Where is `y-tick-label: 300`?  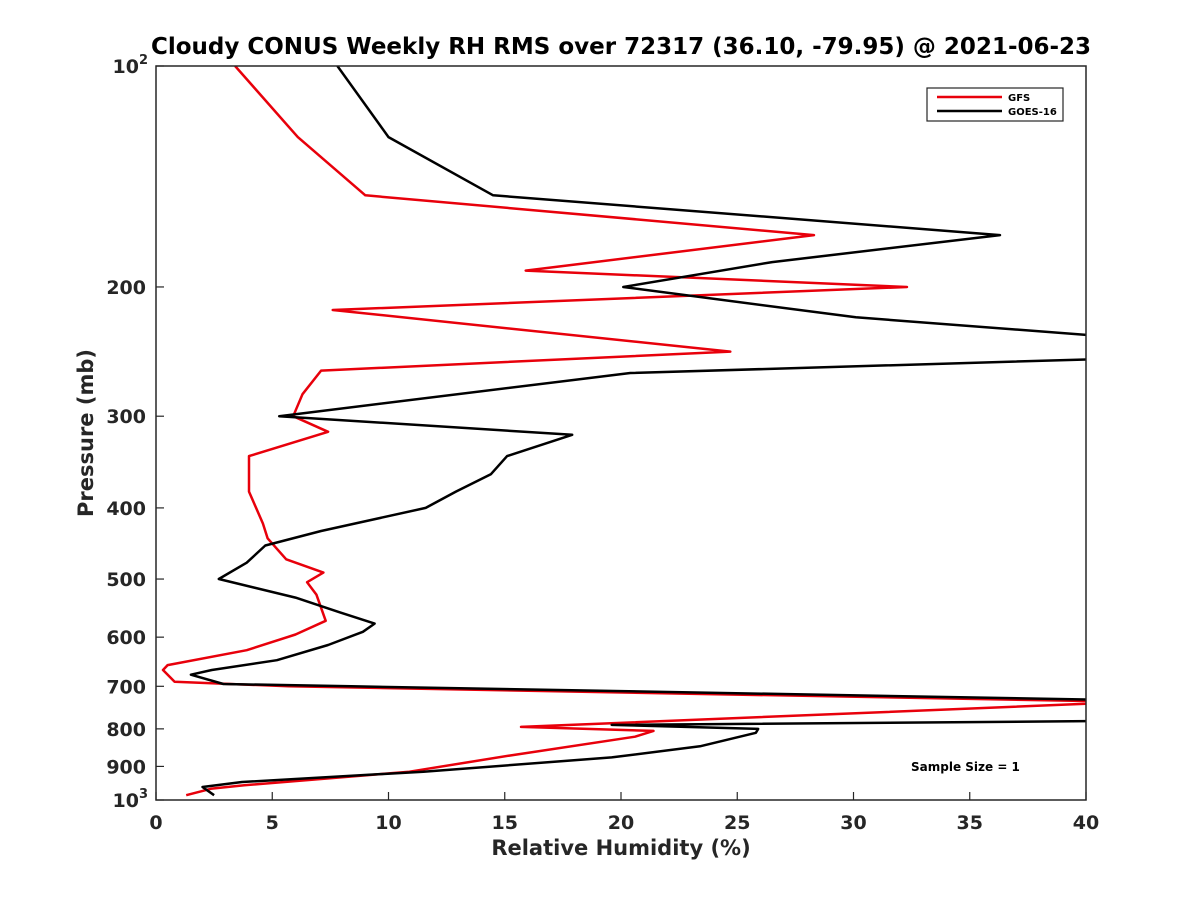 y-tick-label: 300 is located at coordinates (126, 417).